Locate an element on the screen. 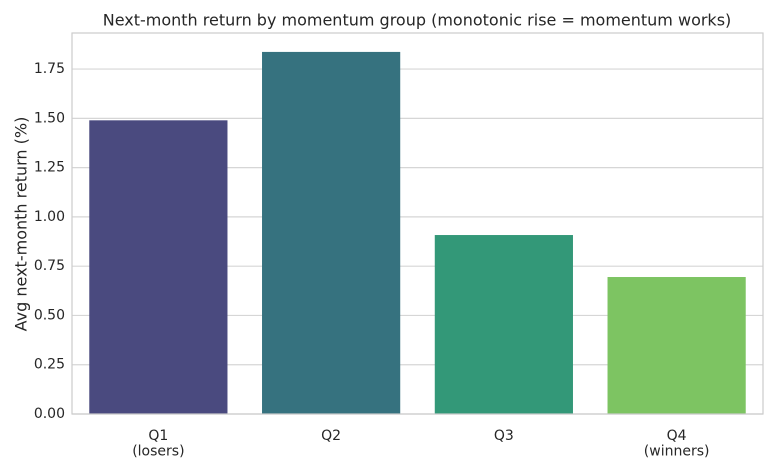  x-tick-label: Q3 is located at coordinates (504, 436).